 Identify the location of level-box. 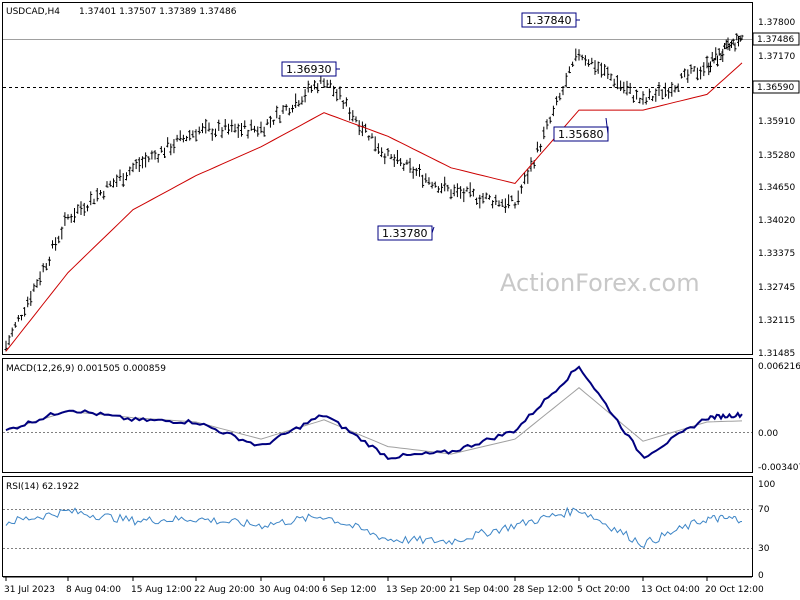
(776, 87).